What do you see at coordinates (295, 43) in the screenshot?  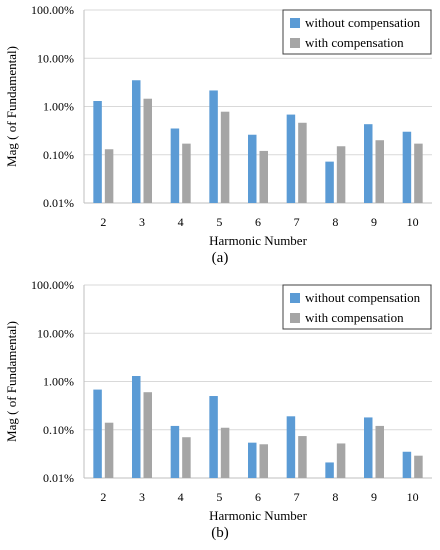 I see `chart-a-legend-swatch-with` at bounding box center [295, 43].